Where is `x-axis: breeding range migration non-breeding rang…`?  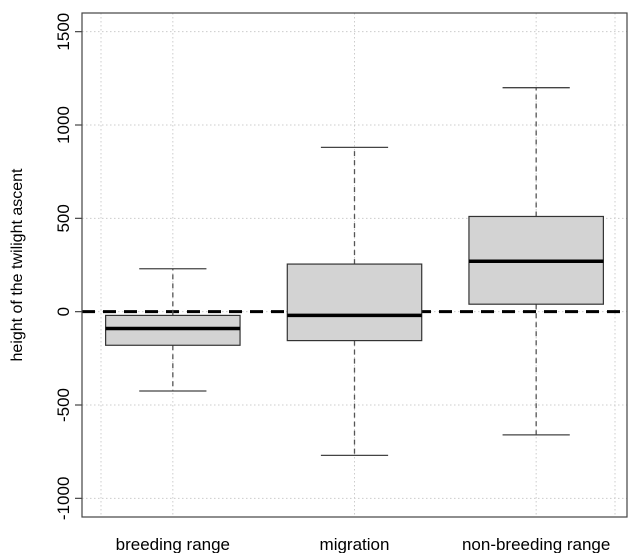 x-axis: breeding range migration non-breeding rang… is located at coordinates (363, 544).